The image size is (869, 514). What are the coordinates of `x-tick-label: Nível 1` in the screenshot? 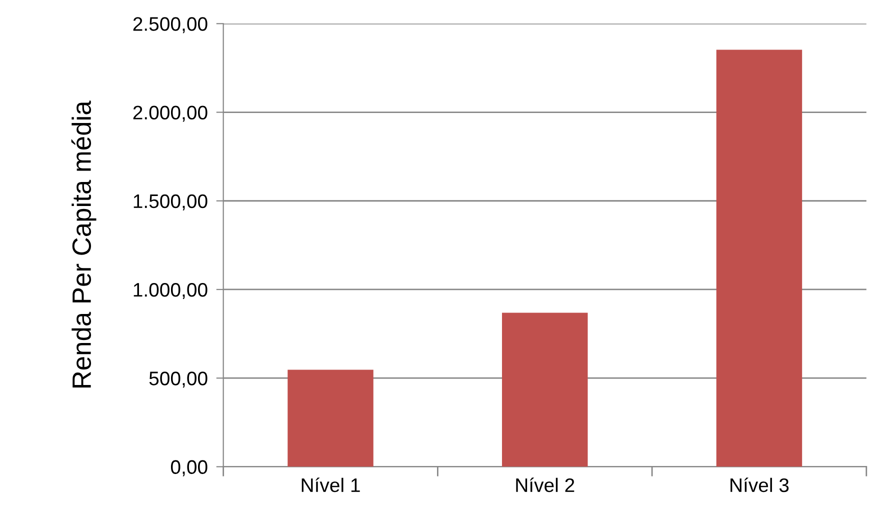 It's located at (331, 485).